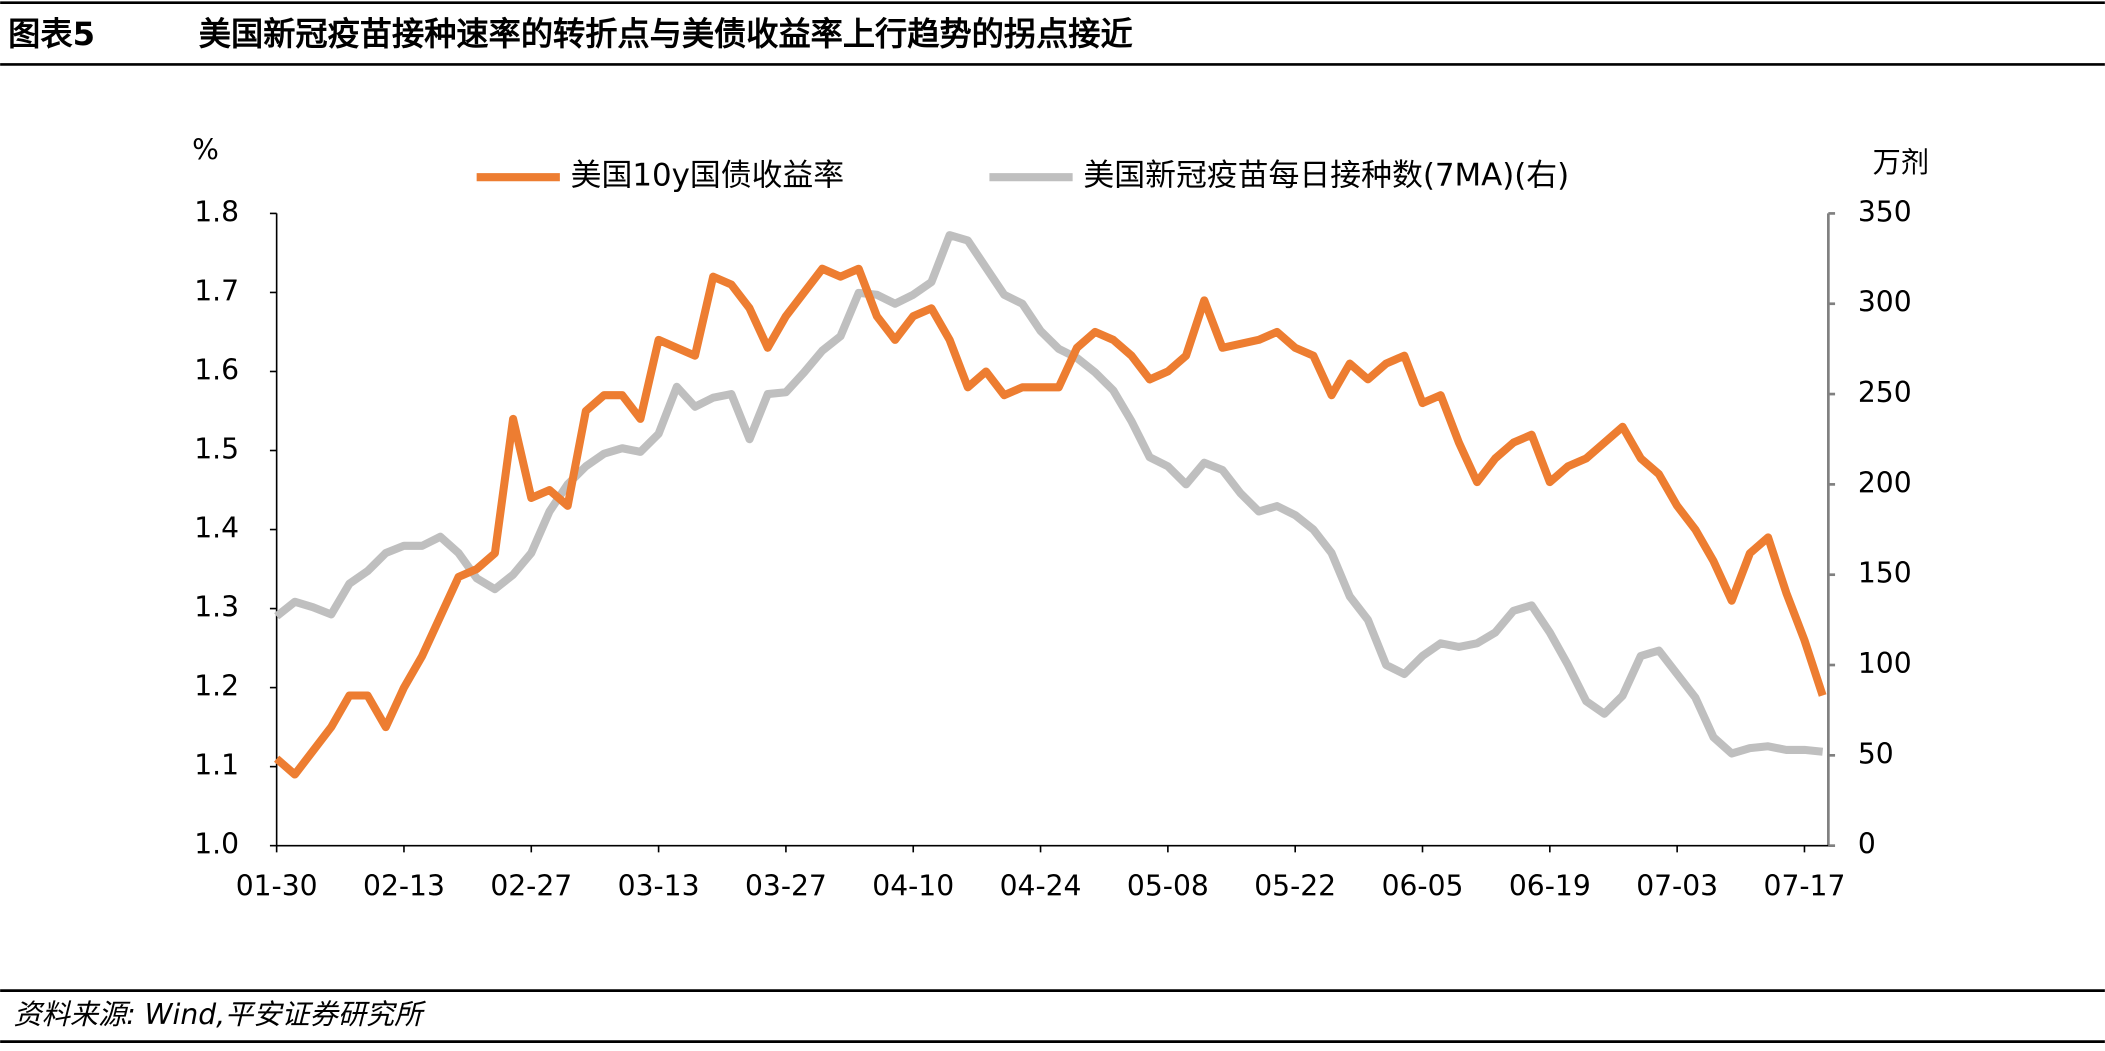 Image resolution: width=2105 pixels, height=1051 pixels. What do you see at coordinates (1885, 482) in the screenshot?
I see `y2-tick-label: 200` at bounding box center [1885, 482].